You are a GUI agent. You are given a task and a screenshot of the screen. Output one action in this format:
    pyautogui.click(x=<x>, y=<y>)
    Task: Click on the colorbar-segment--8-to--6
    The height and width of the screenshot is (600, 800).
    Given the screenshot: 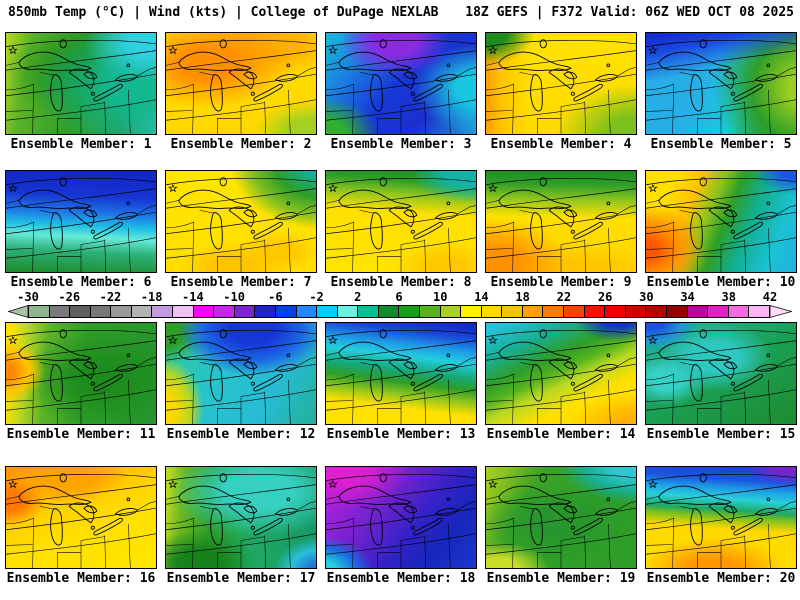 What is the action you would take?
    pyautogui.click(x=265, y=311)
    